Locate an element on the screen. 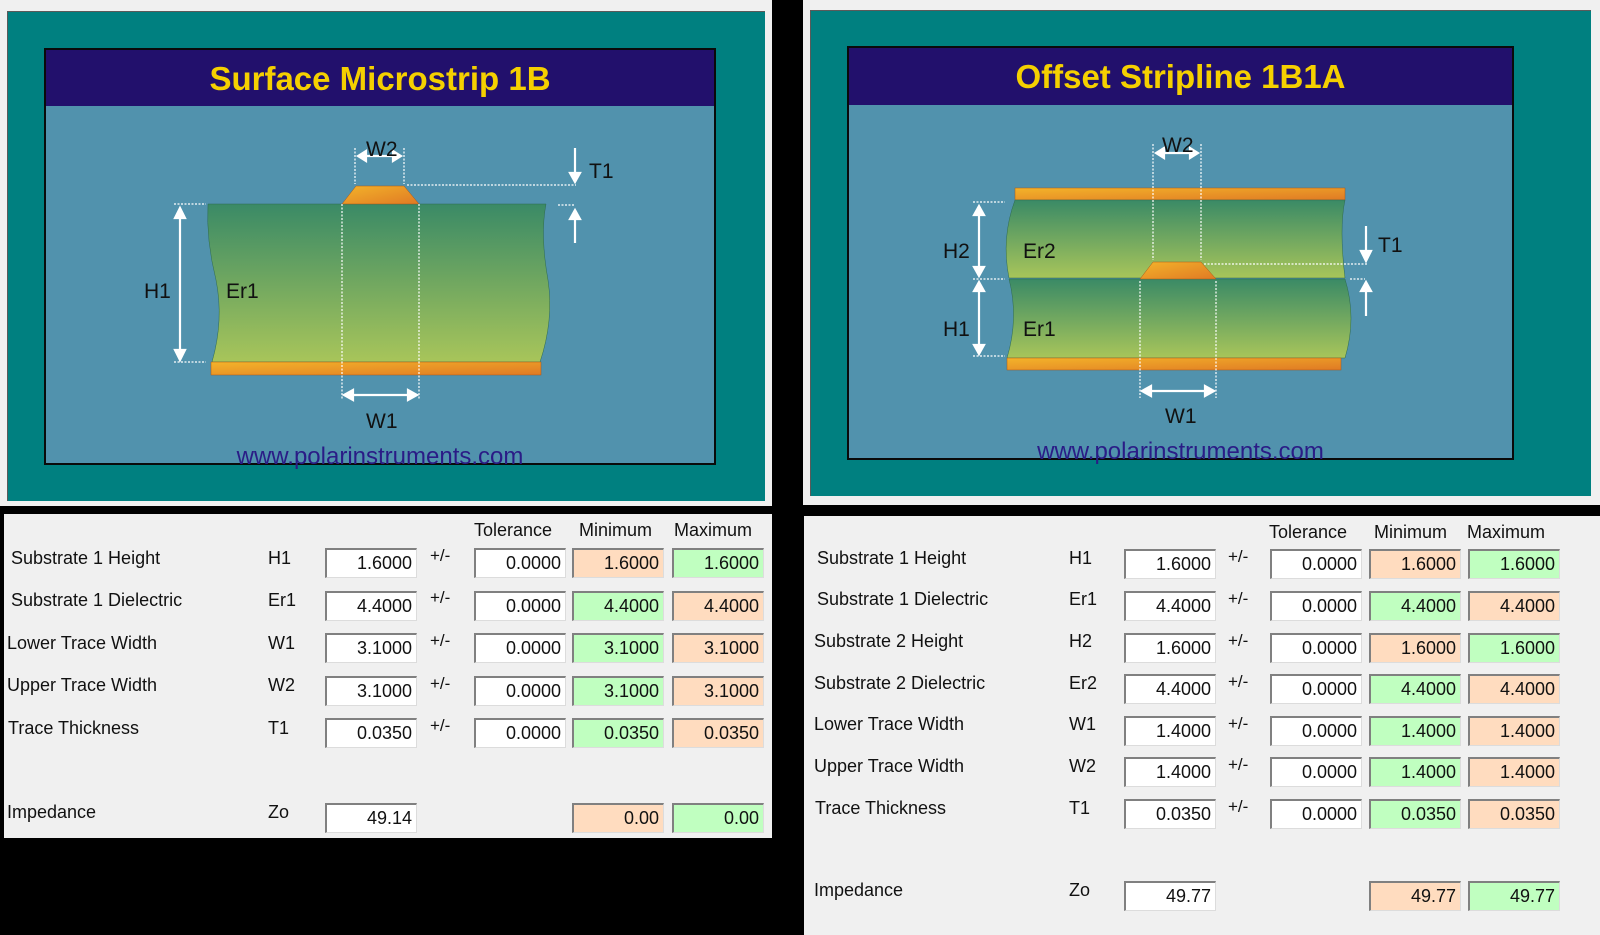  param-value-input-h2: 1.6000 is located at coordinates (1170, 648).